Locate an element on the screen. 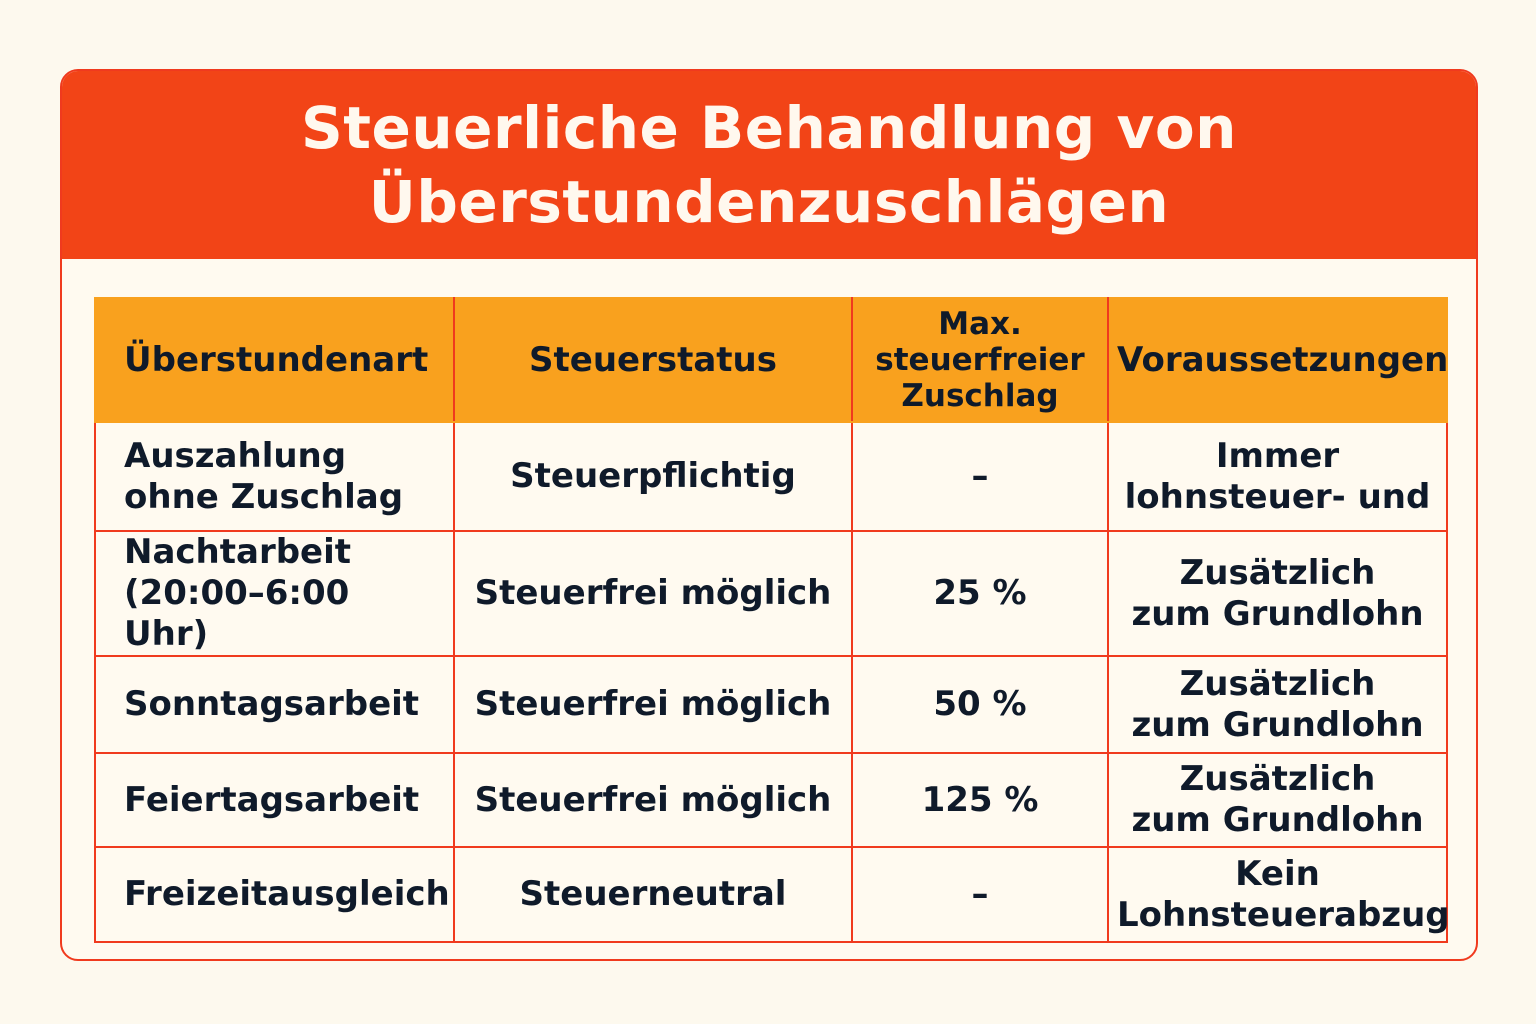  cell-tax-status: Steuerneutral is located at coordinates (653, 894).